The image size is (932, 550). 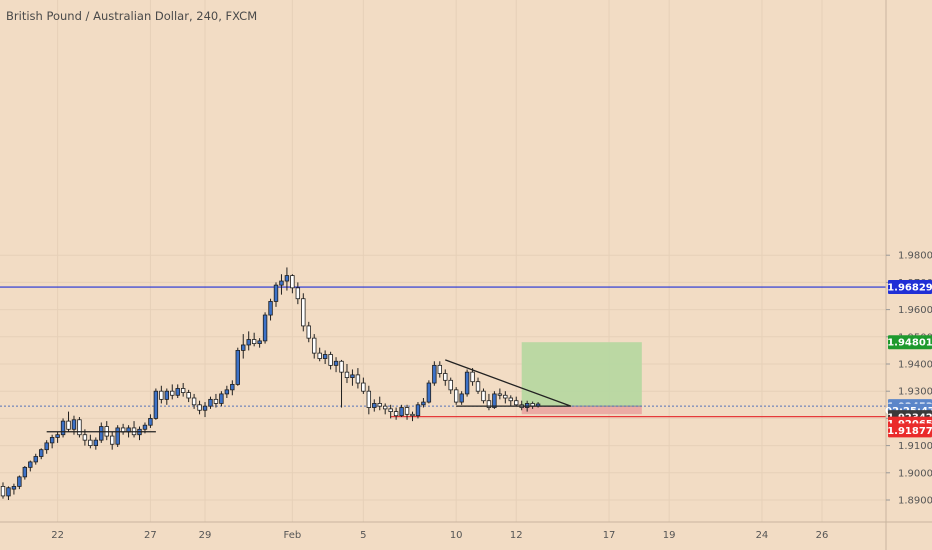 What do you see at coordinates (822, 535) in the screenshot?
I see `x-tick-label: 26` at bounding box center [822, 535].